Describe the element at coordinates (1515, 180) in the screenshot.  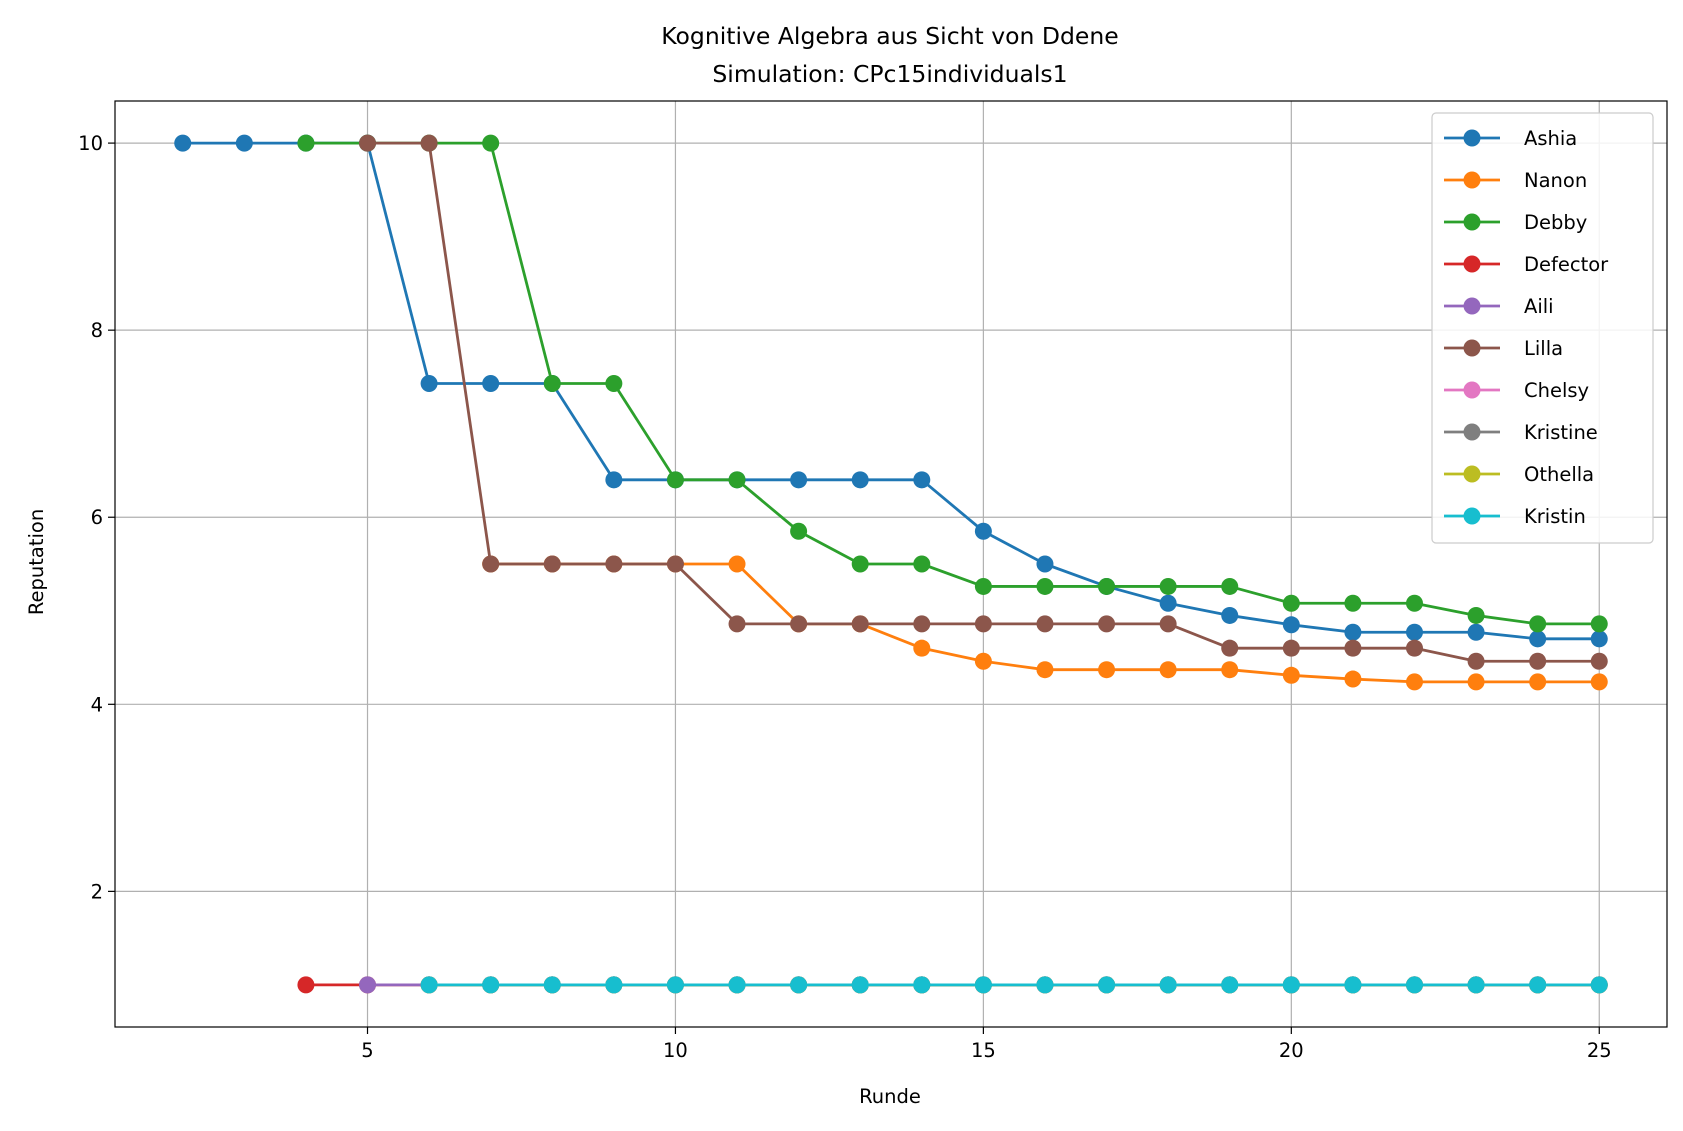
I see `legend-item: Nanon` at that location.